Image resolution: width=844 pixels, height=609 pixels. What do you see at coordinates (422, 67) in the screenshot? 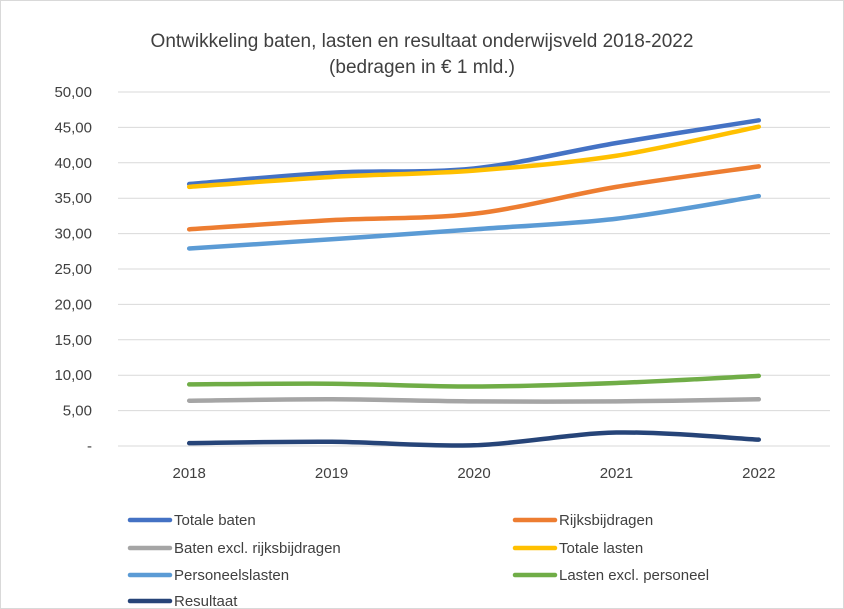
I see `chart-subtitle: (bedragen in € 1 mld.)` at bounding box center [422, 67].